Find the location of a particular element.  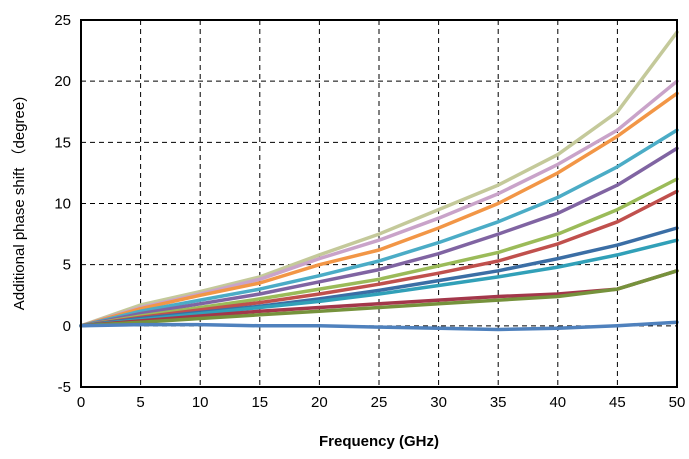

y-tick-labels: -5 0 5 10 15 20 25 is located at coordinates (62, 204).